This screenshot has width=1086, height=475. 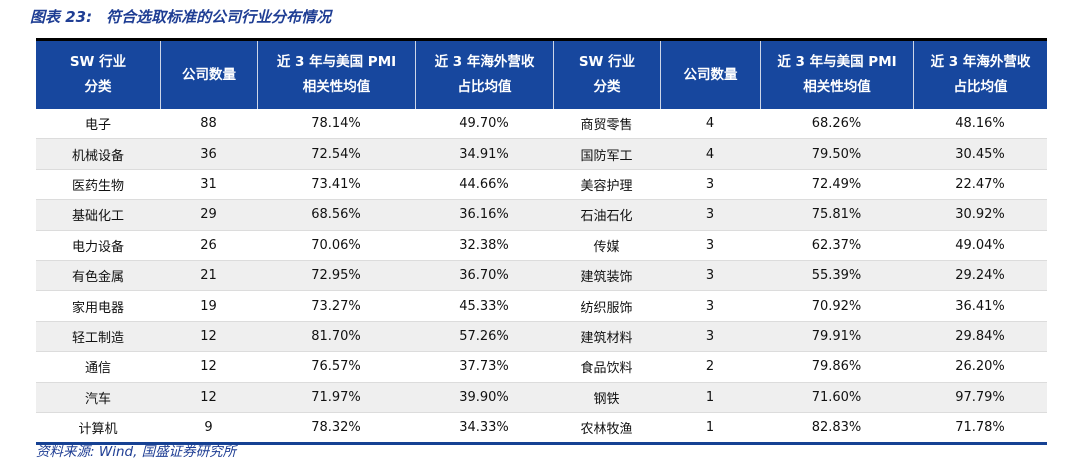 What do you see at coordinates (541, 183) in the screenshot?
I see `table-row: 医药生物 31 73.41% 44.66% 美容护理 3 72.49% 22.47%` at bounding box center [541, 183].